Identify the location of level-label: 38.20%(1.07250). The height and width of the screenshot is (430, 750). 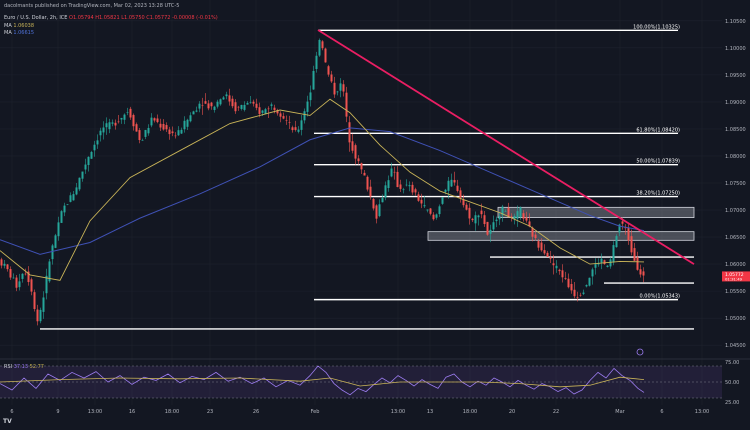
(658, 194).